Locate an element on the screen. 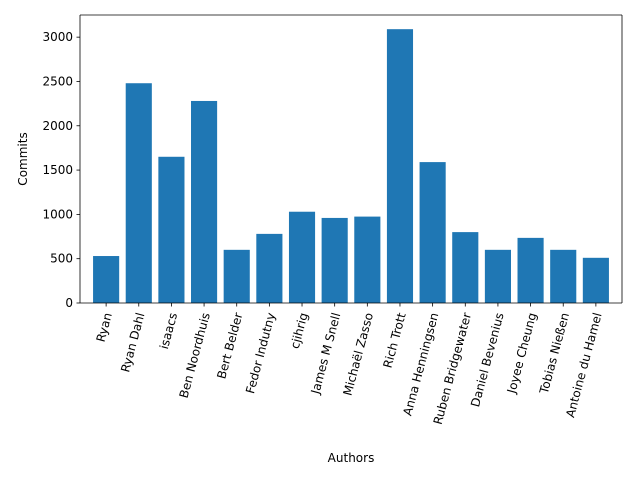  bar-james-m-snell is located at coordinates (334, 260).